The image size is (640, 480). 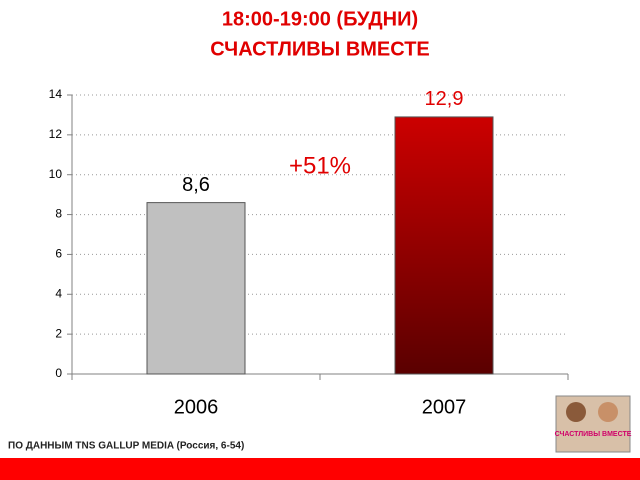 What do you see at coordinates (58, 214) in the screenshot?
I see `y-tick-label: 8` at bounding box center [58, 214].